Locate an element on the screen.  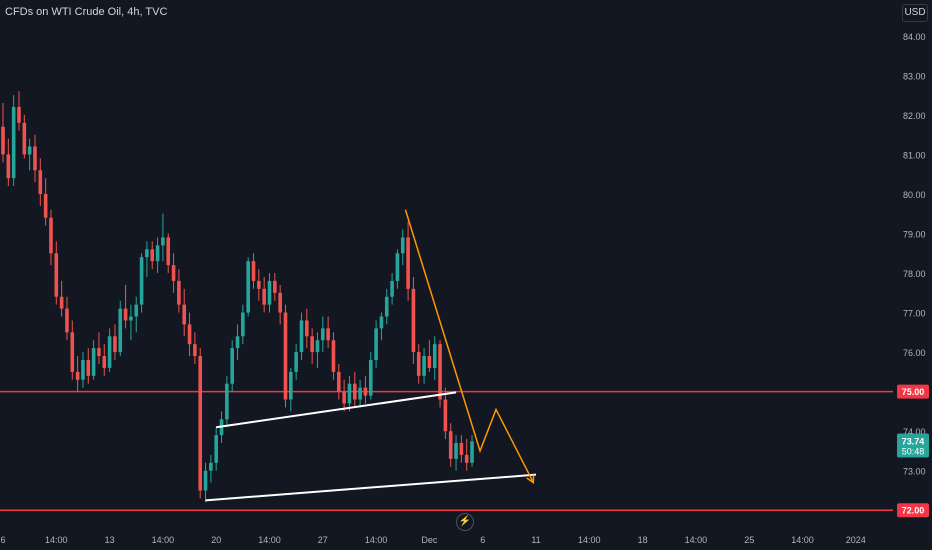
level-badge-label: 72.00 is located at coordinates (913, 511).